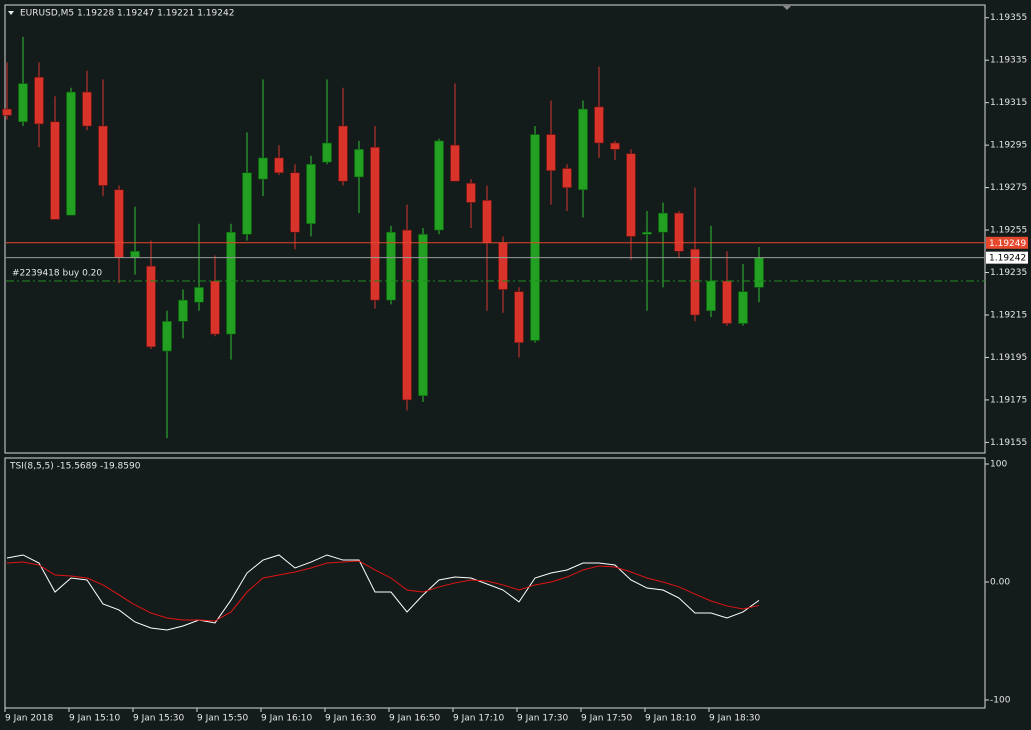 The width and height of the screenshot is (1031, 730). I want to click on y-tick-label: 1.19335, so click(1008, 61).